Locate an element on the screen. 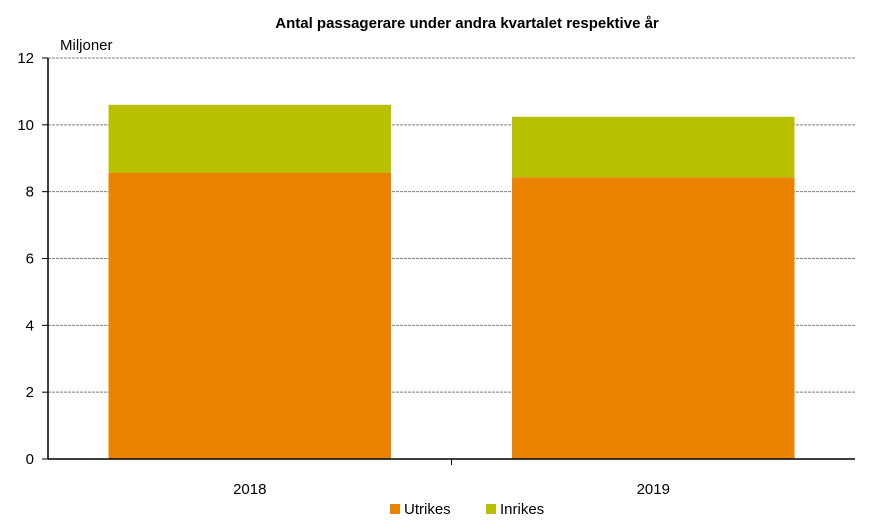 The height and width of the screenshot is (522, 888). y-tick-labels: 0 2 4 6 8 10 12 is located at coordinates (25, 259).